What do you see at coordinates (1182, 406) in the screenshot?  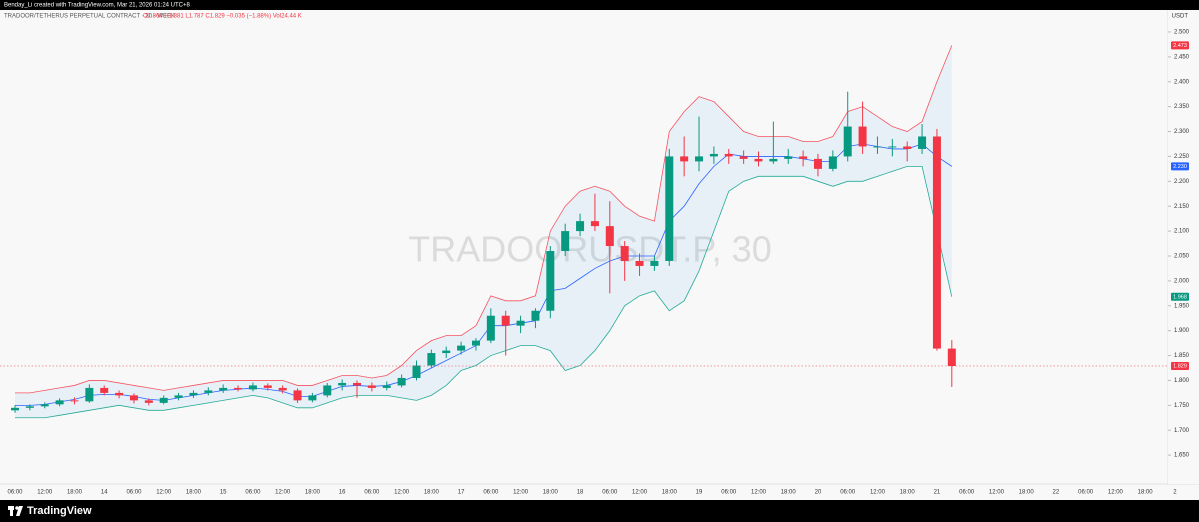 I see `y-tick-label: 1.750` at bounding box center [1182, 406].